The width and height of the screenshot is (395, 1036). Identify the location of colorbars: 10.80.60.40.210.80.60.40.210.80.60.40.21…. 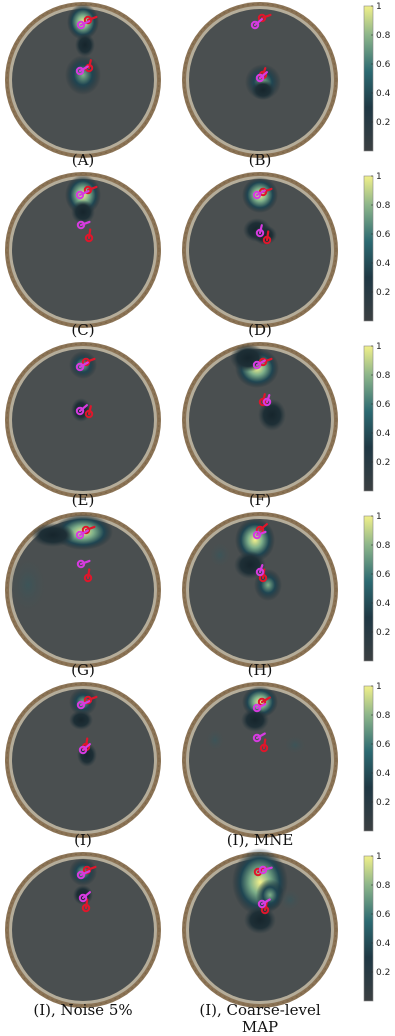
(377, 502).